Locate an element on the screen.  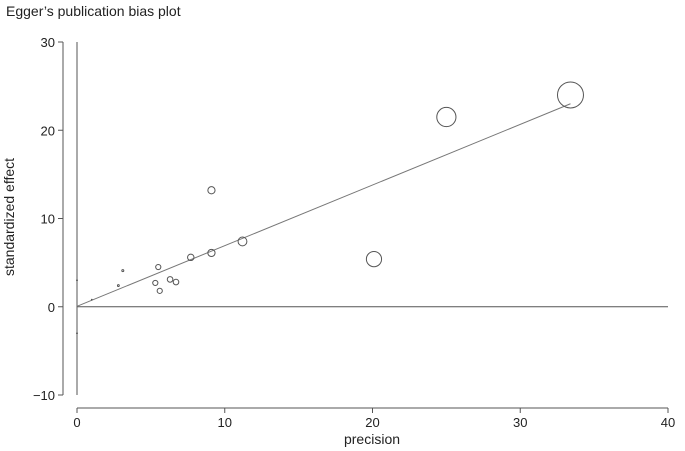
y-tick-label-1: 0 is located at coordinates (51, 307).